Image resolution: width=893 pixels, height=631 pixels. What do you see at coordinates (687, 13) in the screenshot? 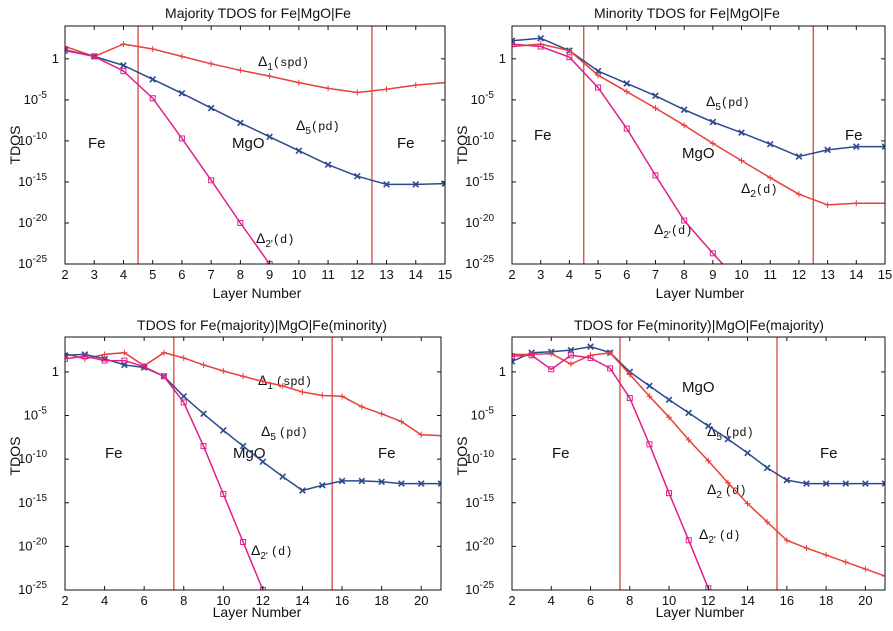
I see `panel-title: Minority TDOS for Fe|MgO|Fe` at bounding box center [687, 13].